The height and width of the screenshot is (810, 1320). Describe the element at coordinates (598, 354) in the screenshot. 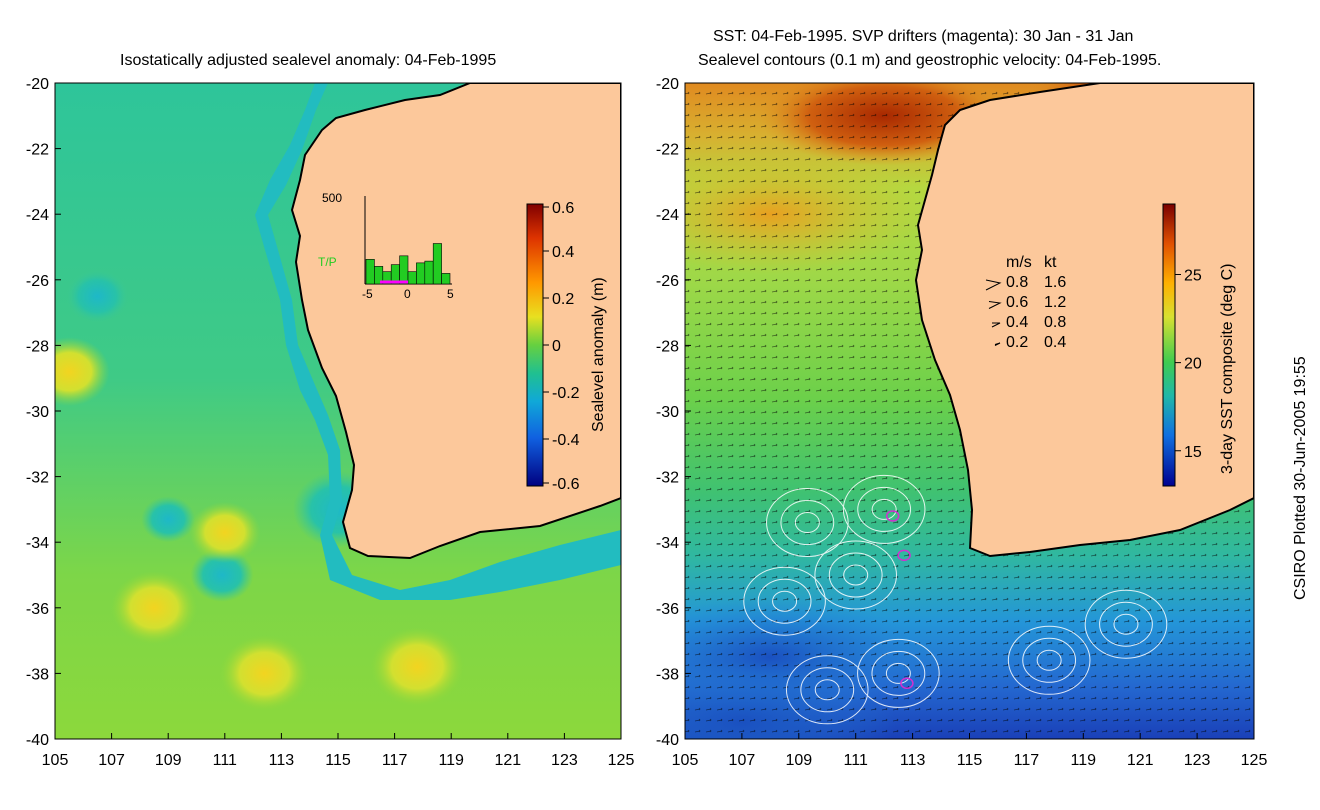

I see `left-colorbar-label: Sealevel anomaly (m)` at that location.